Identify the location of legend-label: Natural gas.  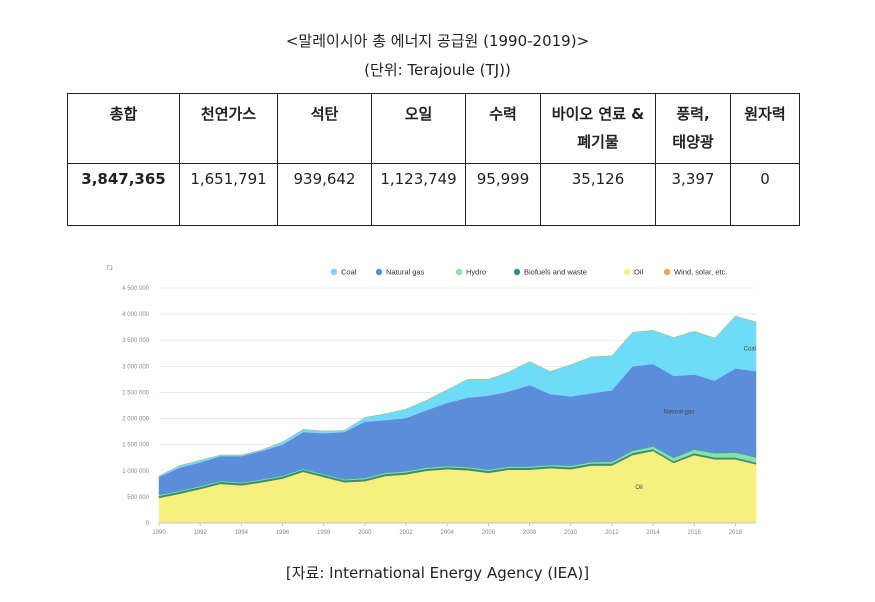
(405, 272).